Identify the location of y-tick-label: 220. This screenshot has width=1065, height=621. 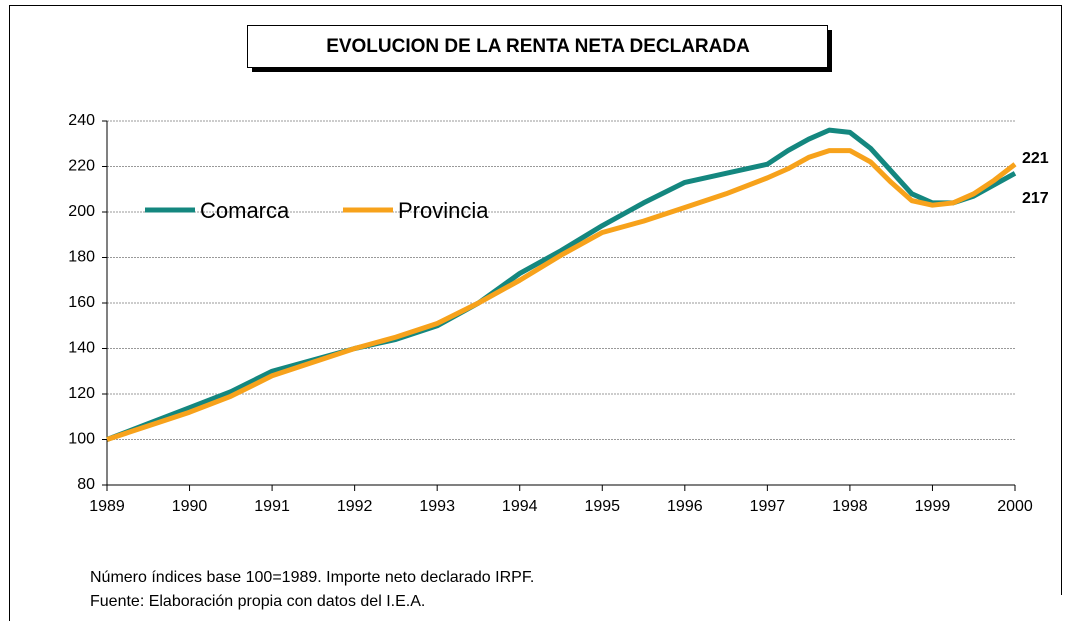
(81, 166).